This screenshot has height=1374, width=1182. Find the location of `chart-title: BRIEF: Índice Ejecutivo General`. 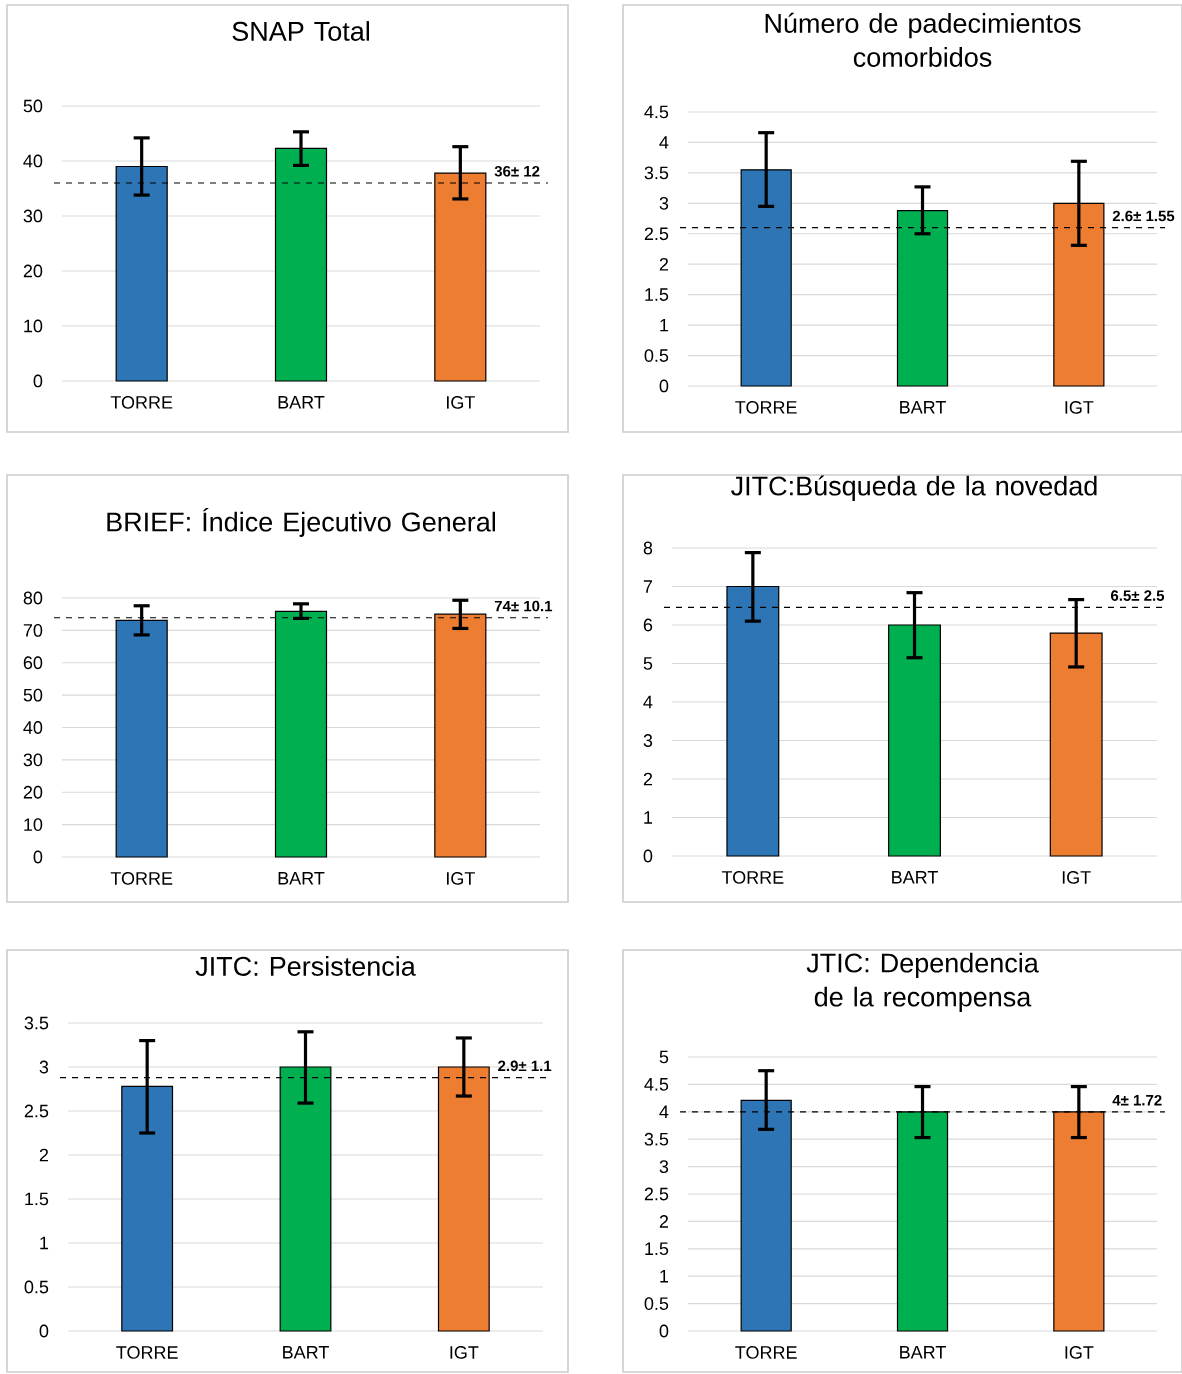

chart-title: BRIEF: Índice Ejecutivo General is located at coordinates (301, 522).